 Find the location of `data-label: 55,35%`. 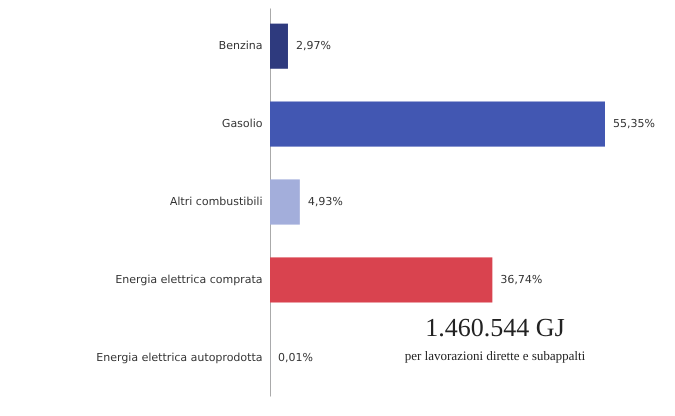

data-label: 55,35% is located at coordinates (634, 123).